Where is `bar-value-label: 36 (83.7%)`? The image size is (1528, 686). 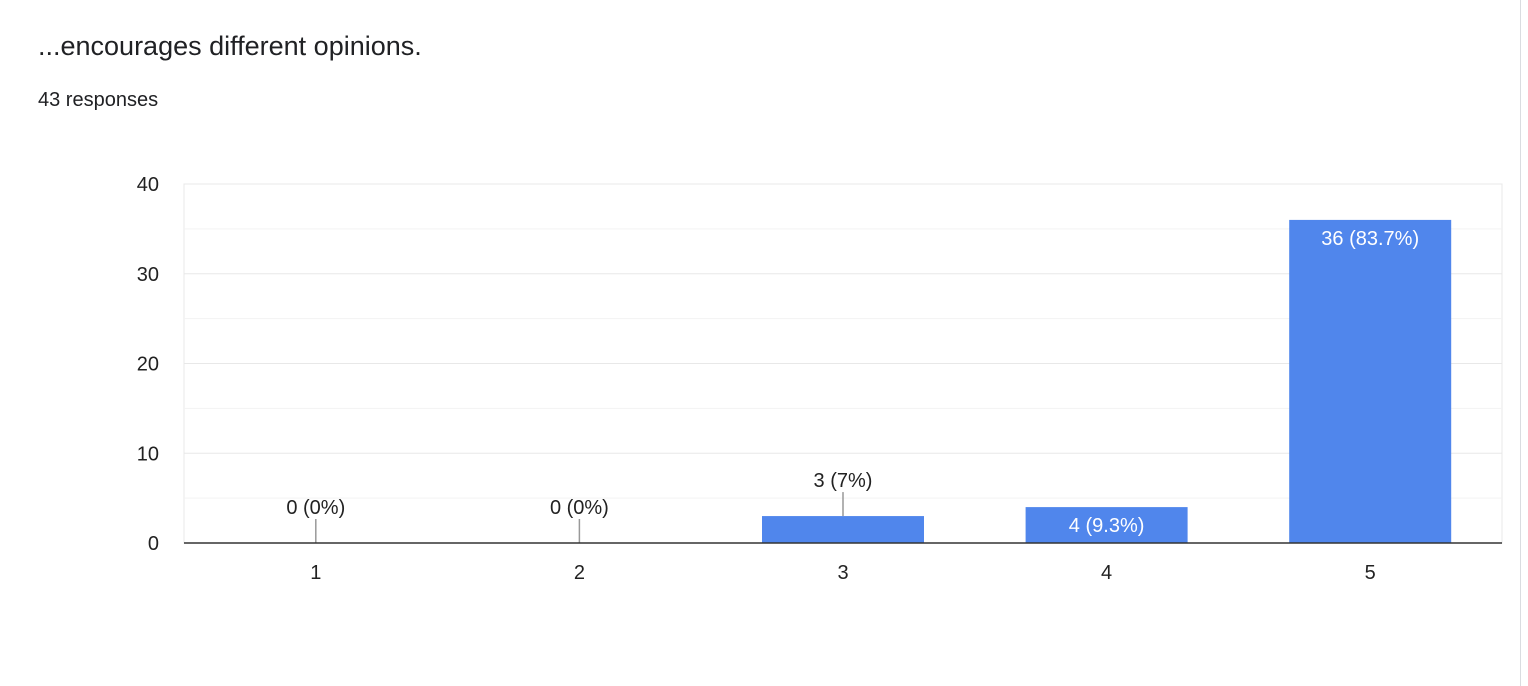 bar-value-label: 36 (83.7%) is located at coordinates (1370, 239).